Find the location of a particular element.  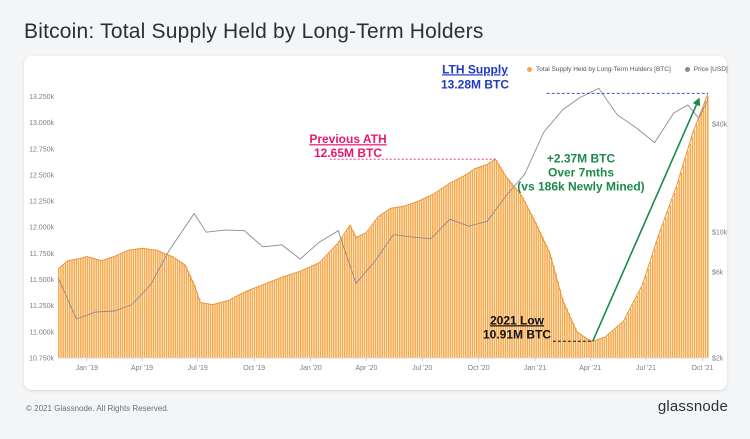

x-tick-label: Jul '21 is located at coordinates (646, 368).